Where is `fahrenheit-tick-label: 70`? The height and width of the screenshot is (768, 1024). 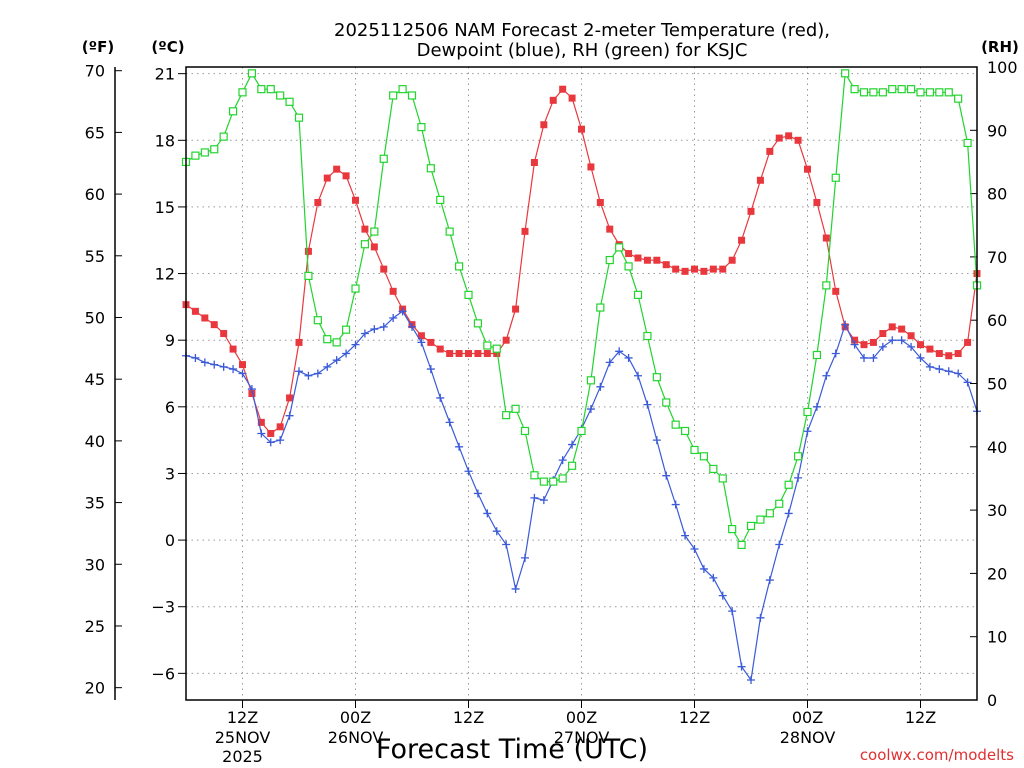
fahrenheit-tick-label: 70 is located at coordinates (95, 71).